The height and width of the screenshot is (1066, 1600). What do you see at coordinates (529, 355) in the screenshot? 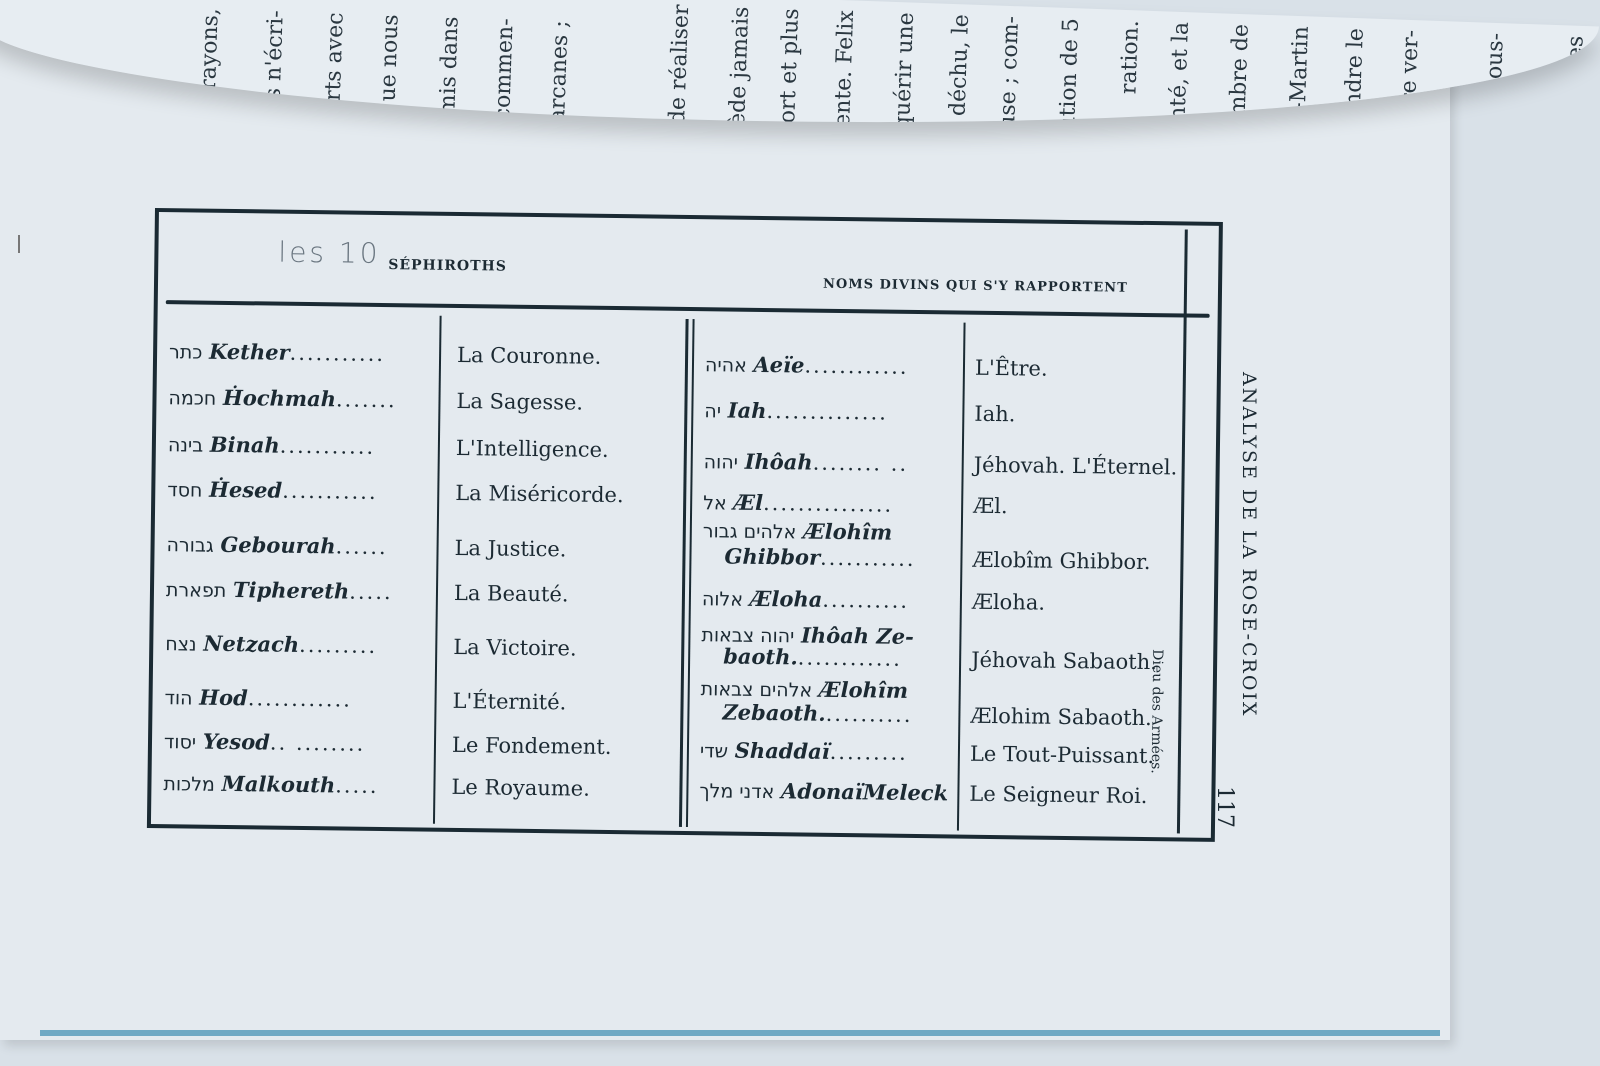
I see `sephirah-meaning: La Couronne.` at bounding box center [529, 355].